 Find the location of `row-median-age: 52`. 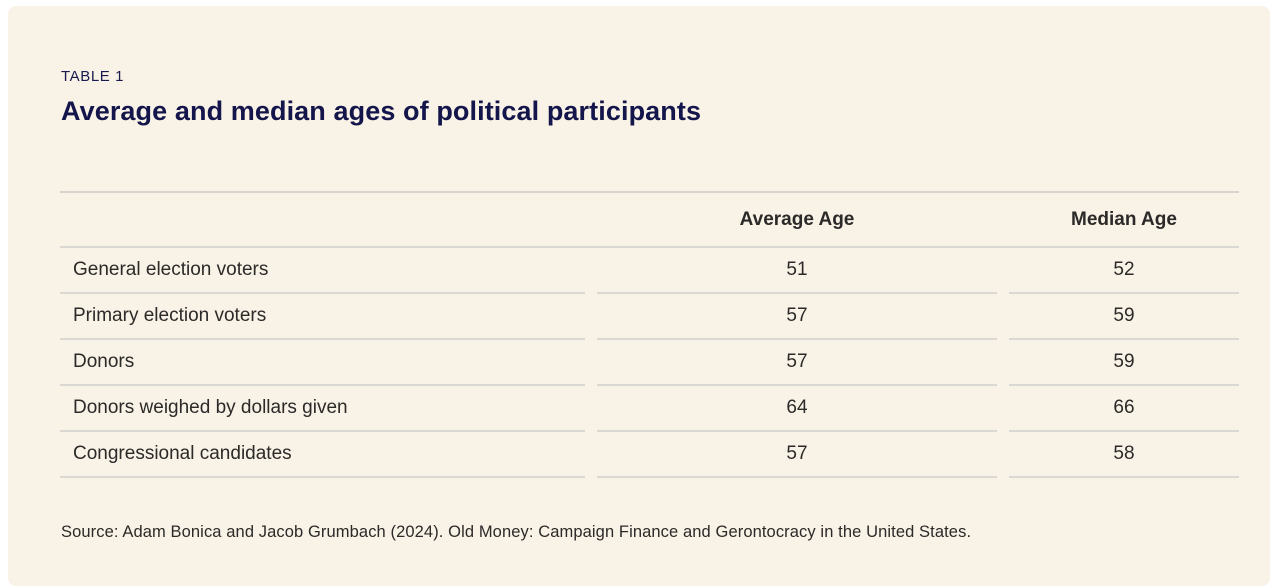

row-median-age: 52 is located at coordinates (1124, 271).